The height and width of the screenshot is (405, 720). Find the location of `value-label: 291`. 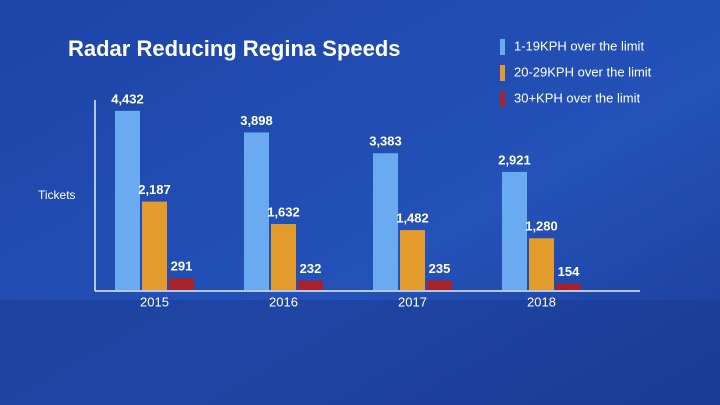

value-label: 291 is located at coordinates (182, 266).